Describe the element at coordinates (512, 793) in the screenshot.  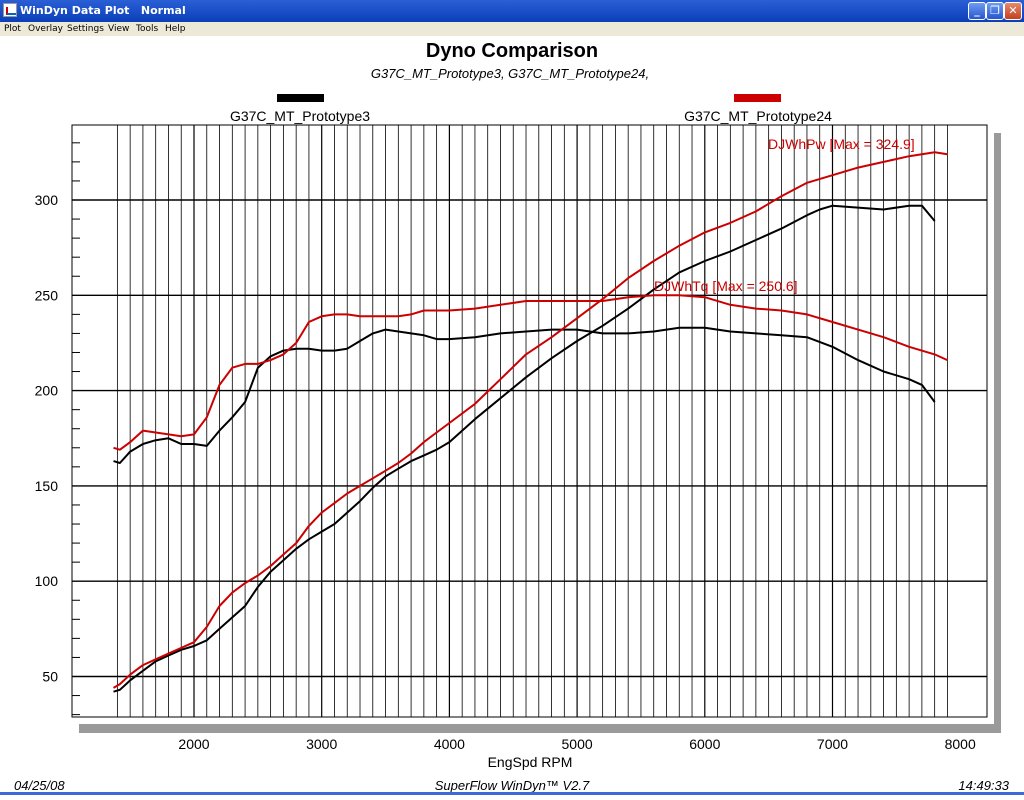
I see `window-bottom-border` at that location.